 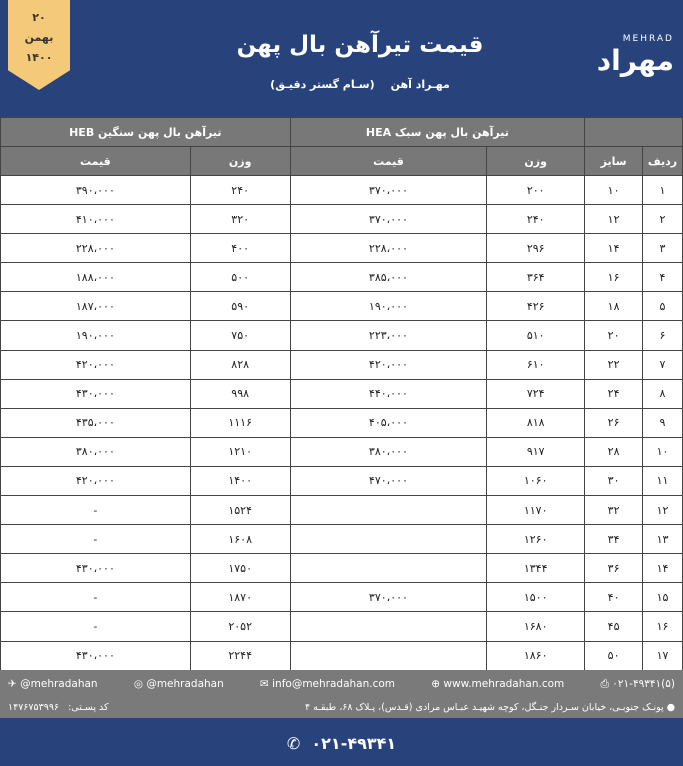 What do you see at coordinates (536, 568) in the screenshot?
I see `cell-hea-weight: ۱۳۴۴` at bounding box center [536, 568].